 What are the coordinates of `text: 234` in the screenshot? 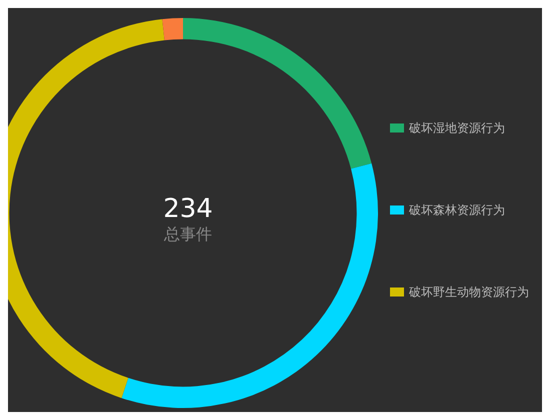 It's located at (188, 209).